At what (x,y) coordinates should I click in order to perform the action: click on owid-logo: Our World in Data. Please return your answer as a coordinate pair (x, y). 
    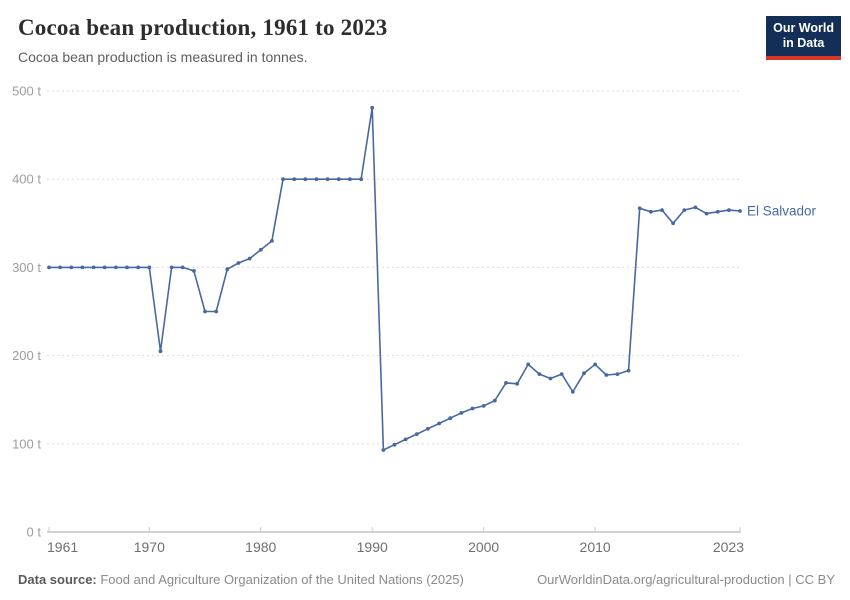
    Looking at the image, I should click on (803, 38).